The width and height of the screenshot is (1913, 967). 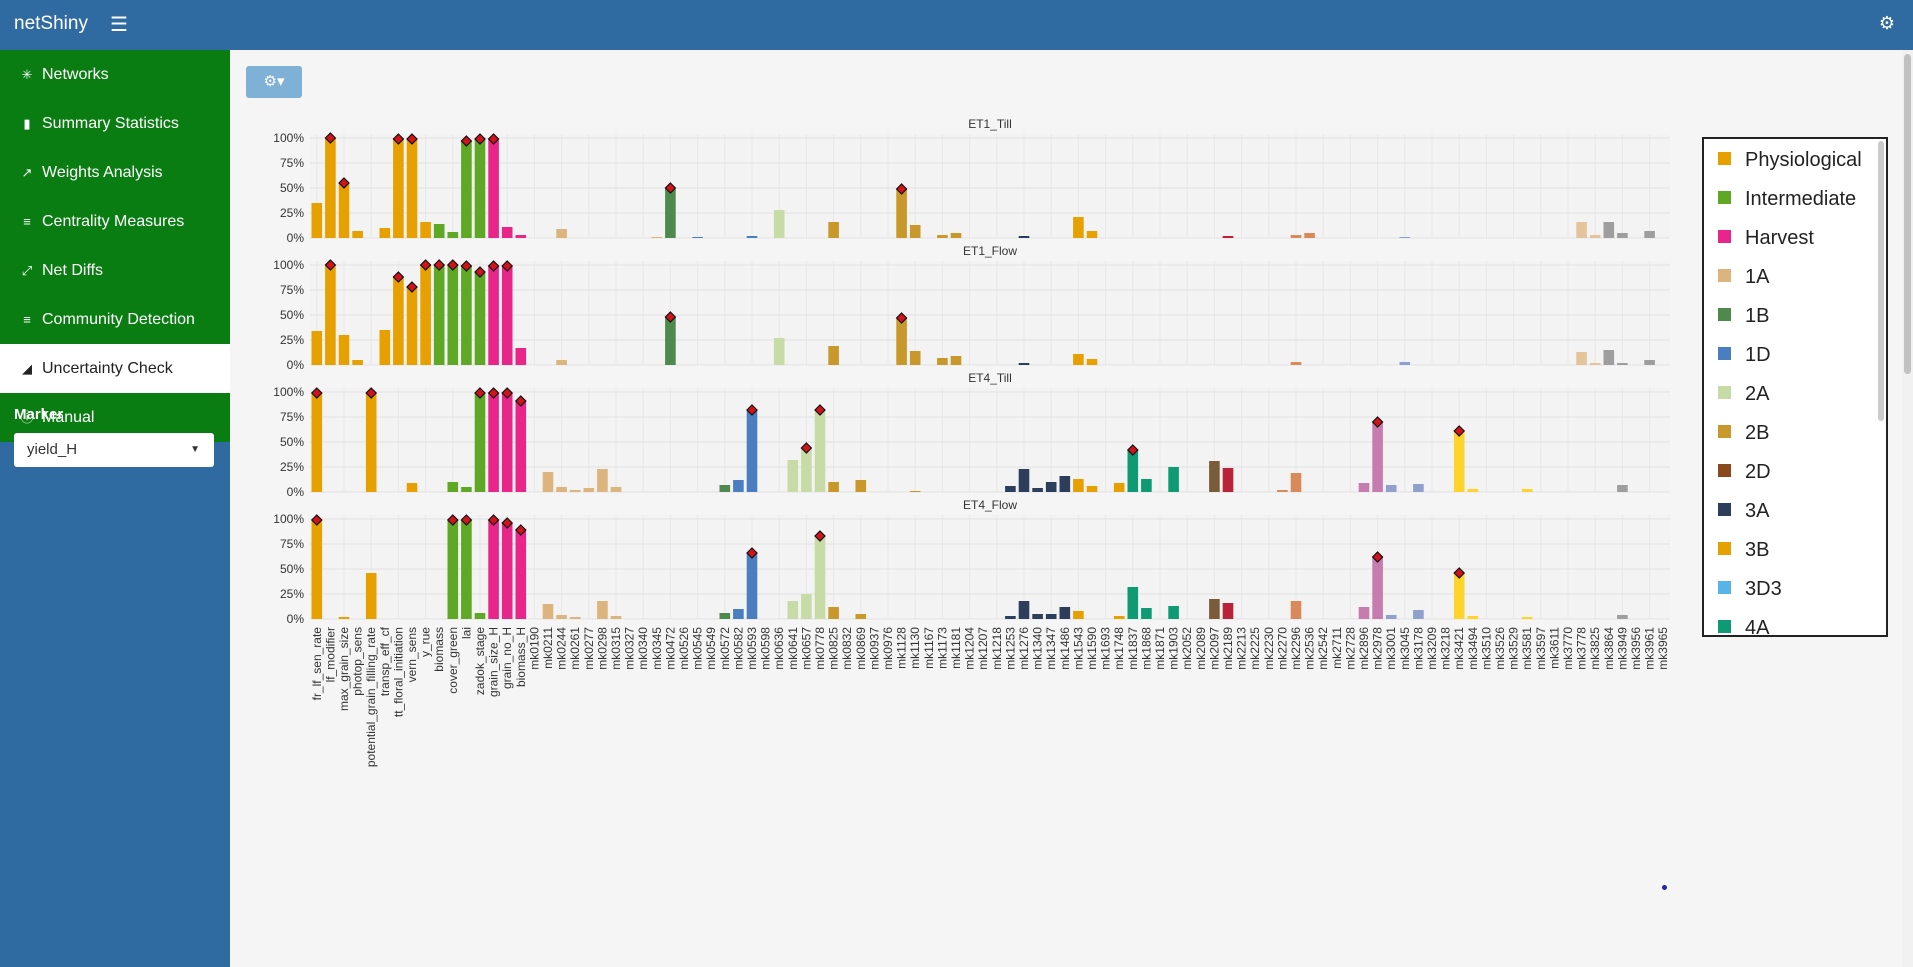 I want to click on x-tick-label: mk1181, so click(x=956, y=648).